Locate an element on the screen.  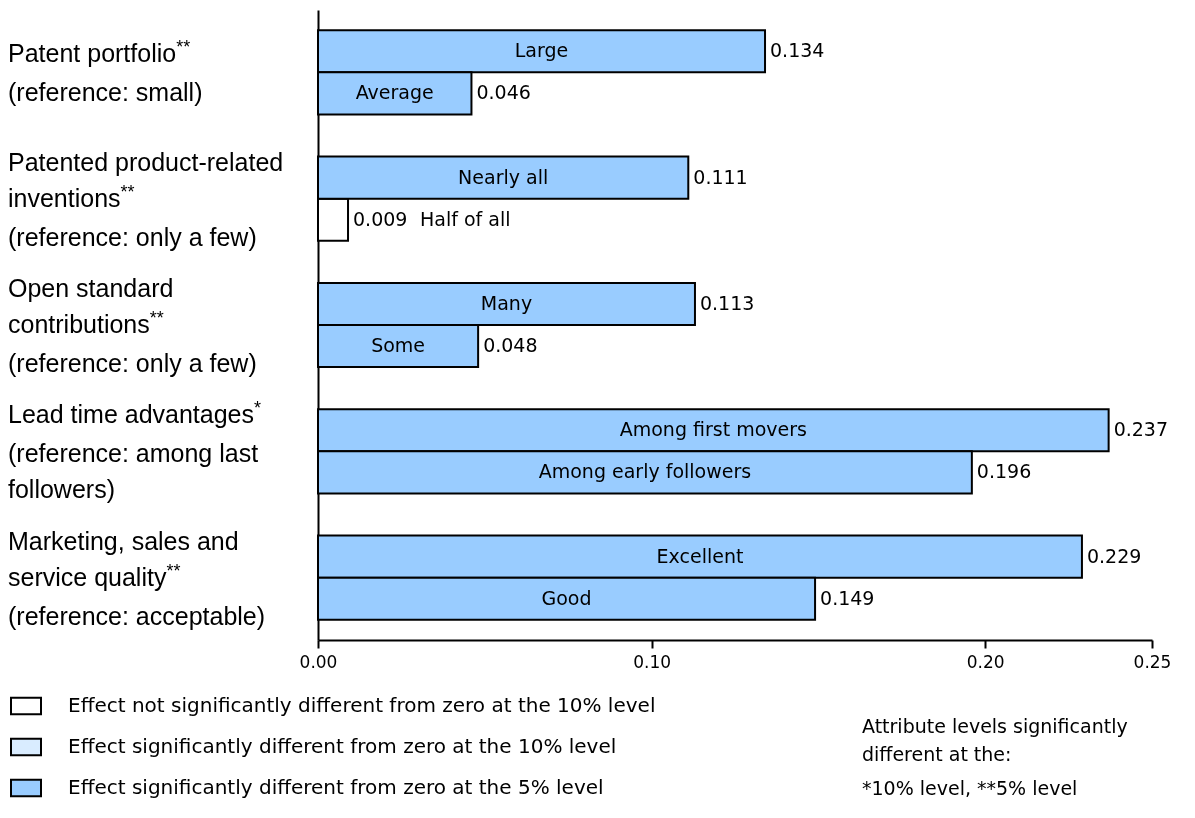
x-tick-label: 0.10 is located at coordinates (652, 661).